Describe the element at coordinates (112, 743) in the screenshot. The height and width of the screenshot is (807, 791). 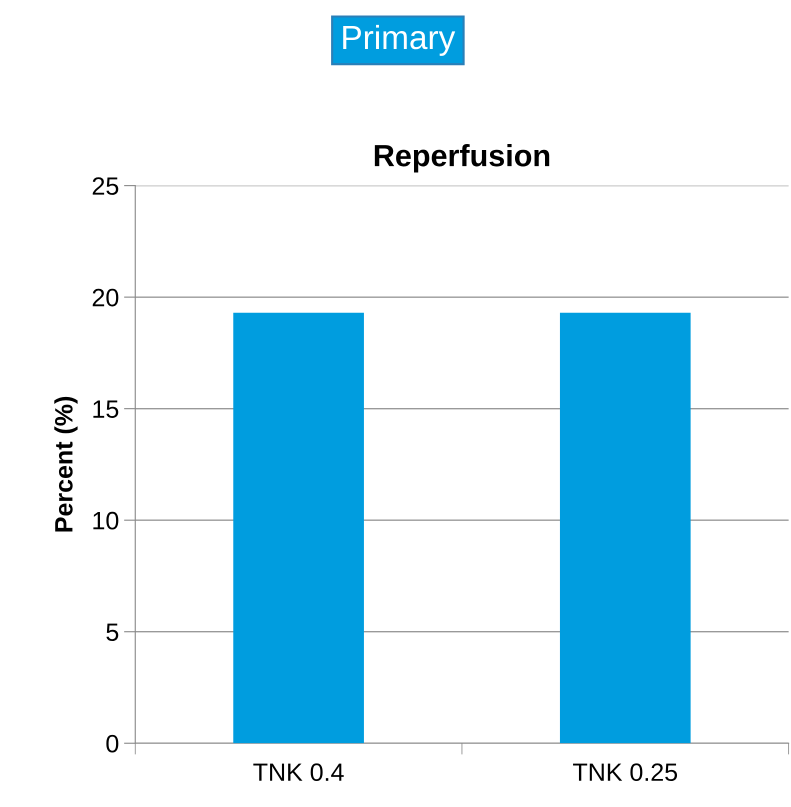
I see `y-tick-label: 0` at that location.